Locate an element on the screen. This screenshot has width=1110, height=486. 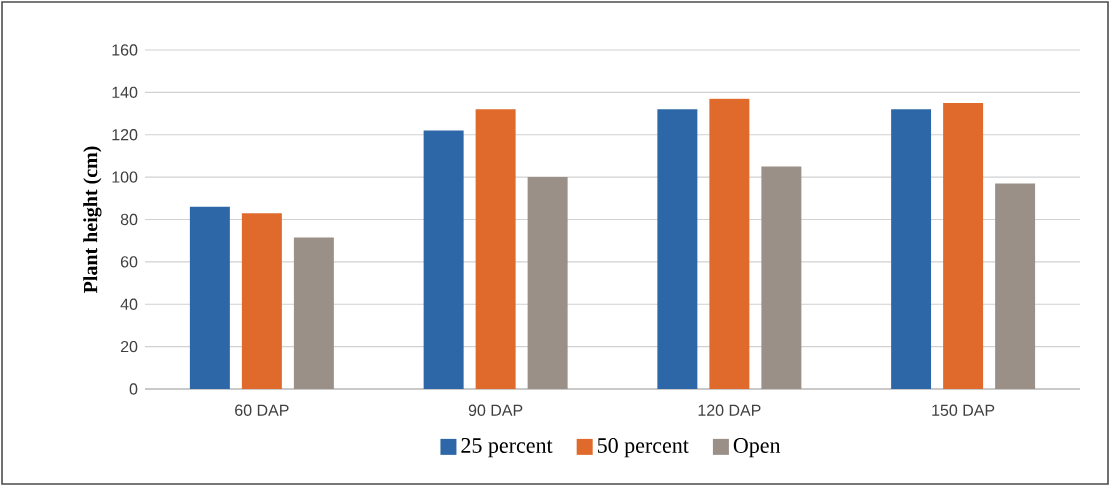
y-tick-label: 140 is located at coordinates (125, 92).